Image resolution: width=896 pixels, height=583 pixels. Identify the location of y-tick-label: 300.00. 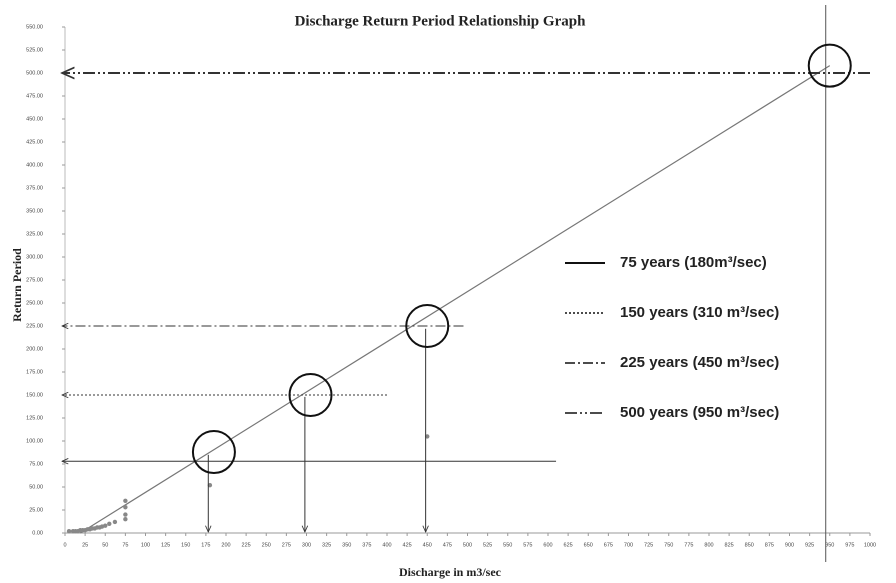
(34, 257).